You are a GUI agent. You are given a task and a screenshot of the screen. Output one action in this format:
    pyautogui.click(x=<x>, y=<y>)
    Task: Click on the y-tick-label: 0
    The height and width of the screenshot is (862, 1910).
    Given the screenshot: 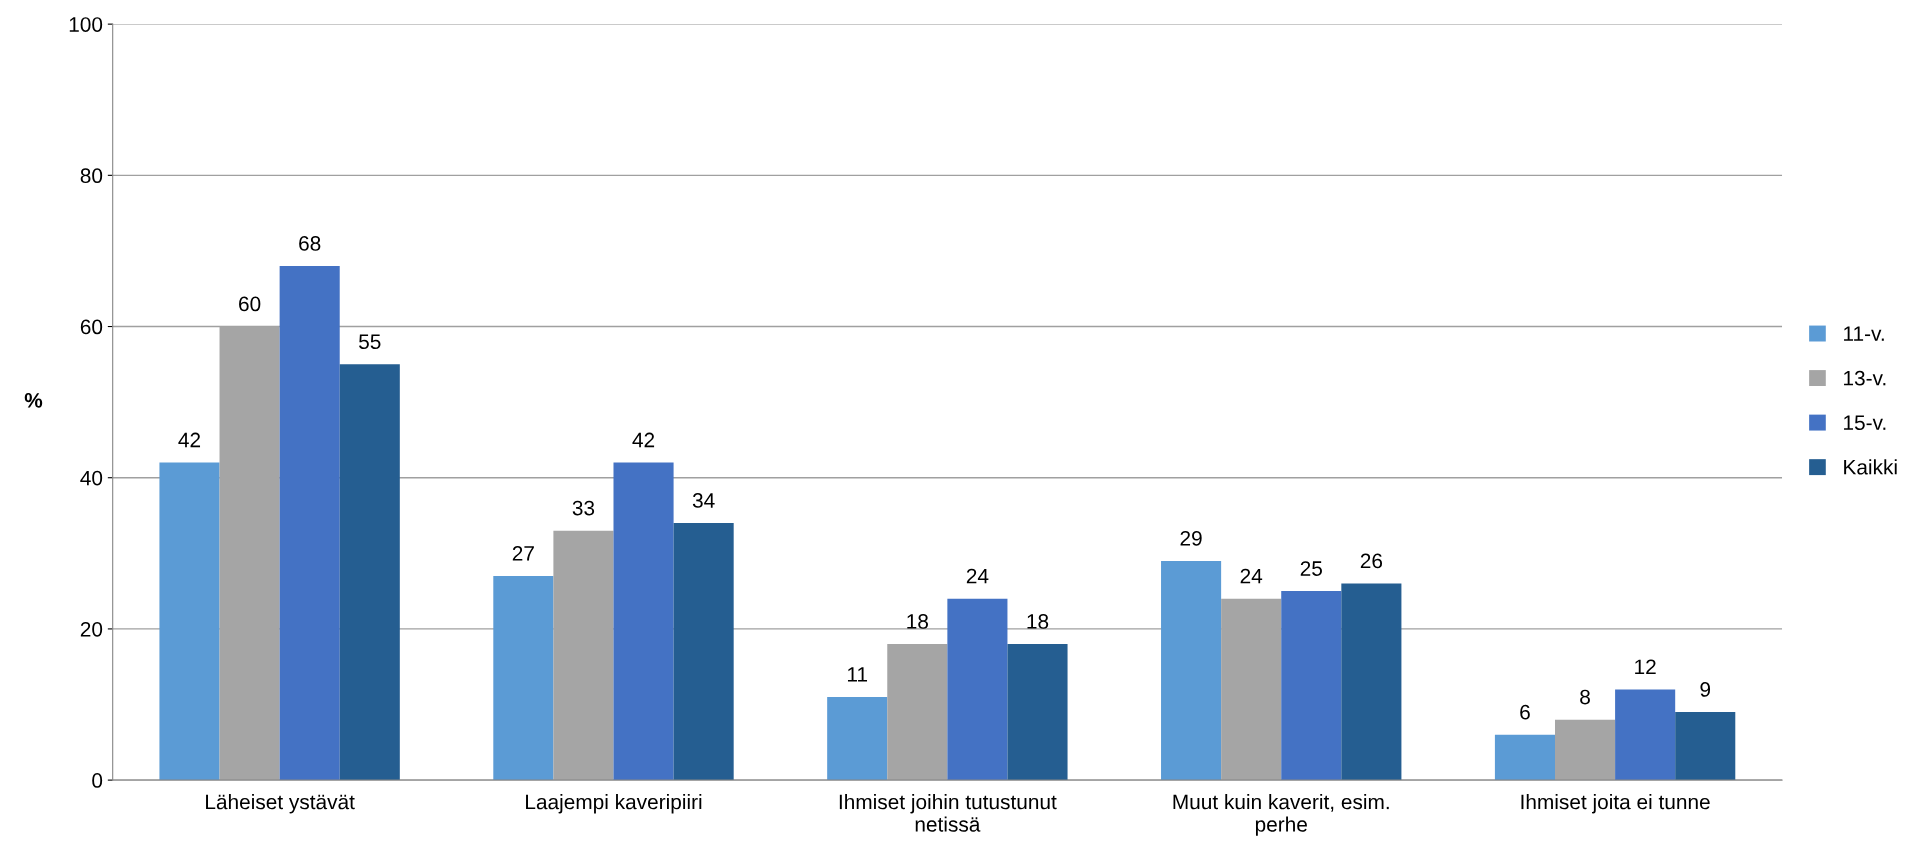 What is the action you would take?
    pyautogui.click(x=97, y=780)
    